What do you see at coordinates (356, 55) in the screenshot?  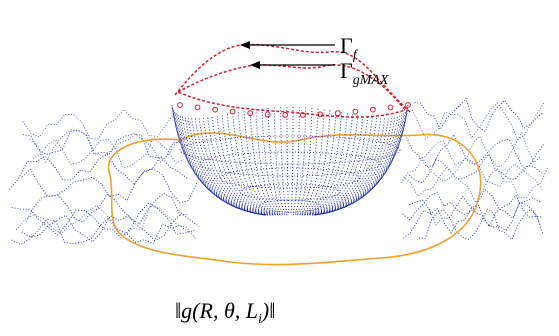 I see `label-subscript: f` at bounding box center [356, 55].